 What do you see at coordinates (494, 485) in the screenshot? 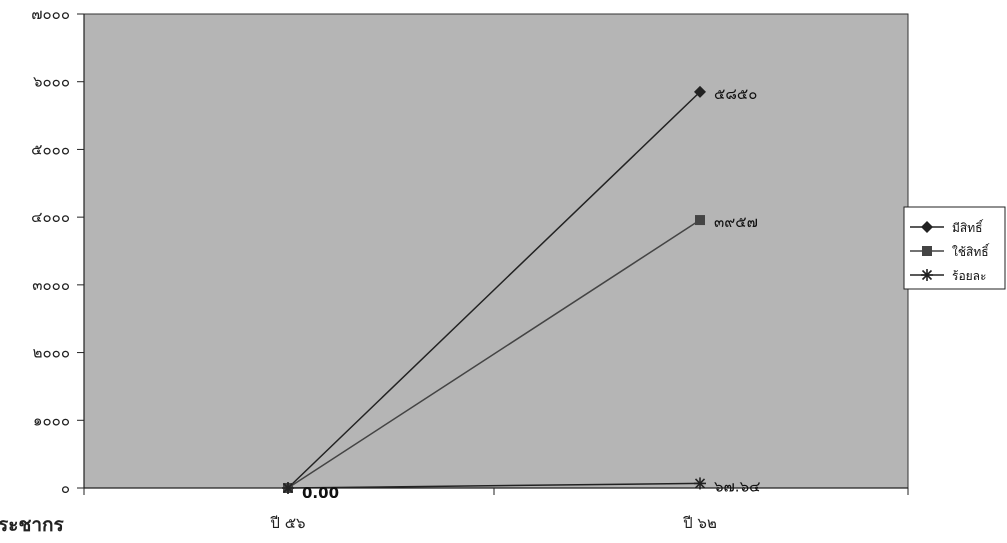
I see `series-line` at bounding box center [494, 485].